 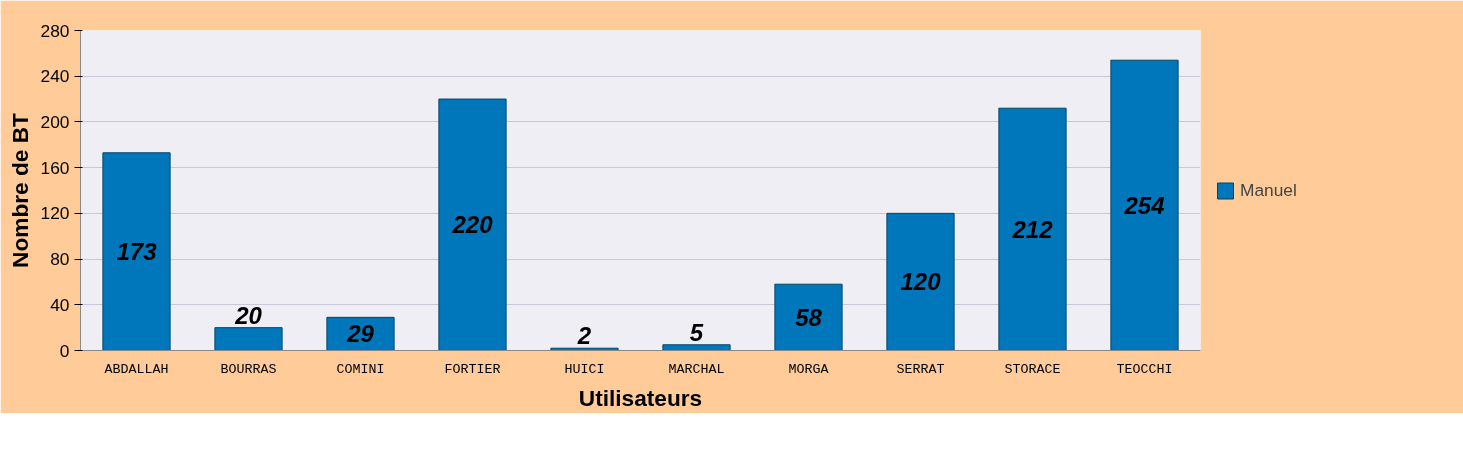 I want to click on y-axis-title: Nombre de BT, so click(x=19, y=190).